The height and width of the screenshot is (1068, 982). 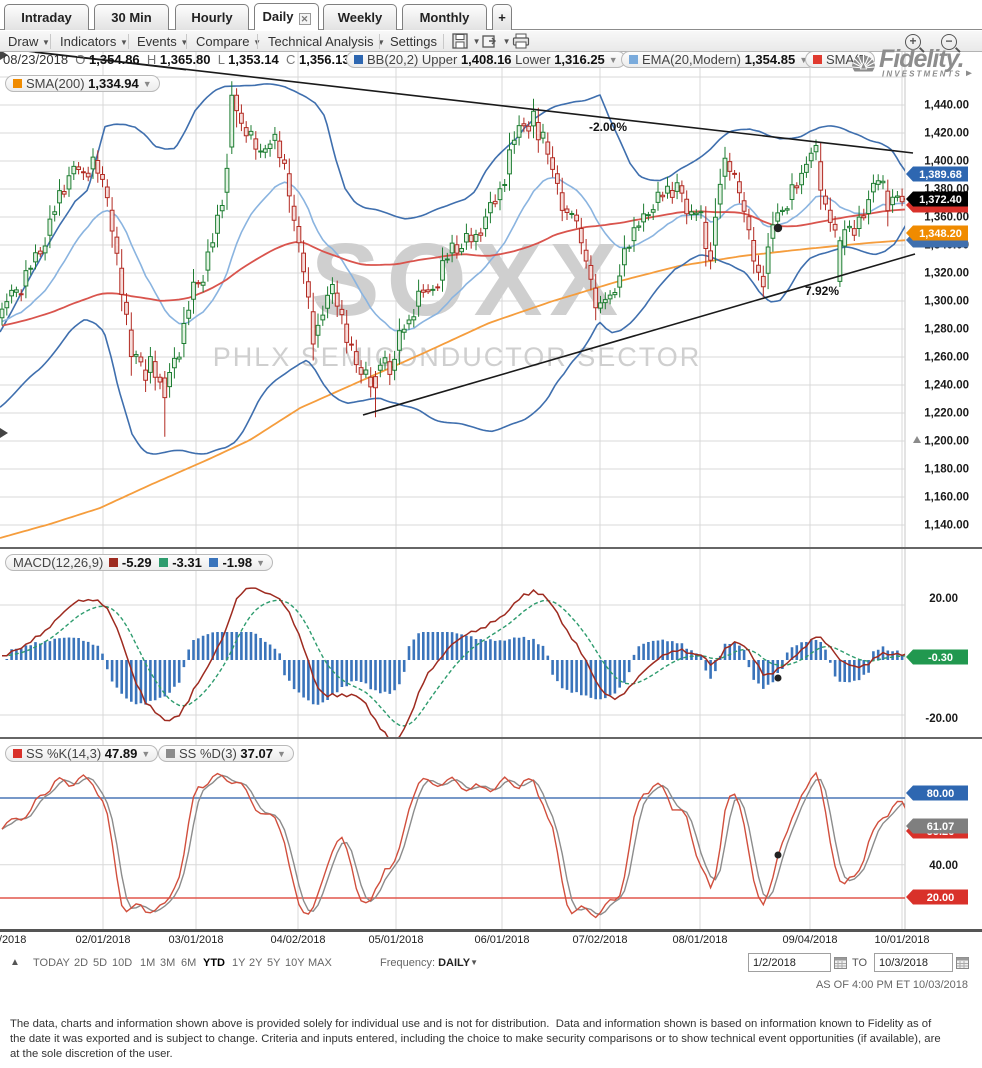 What do you see at coordinates (940, 234) in the screenshot?
I see `svg-text: 1,348.20` at bounding box center [940, 234].